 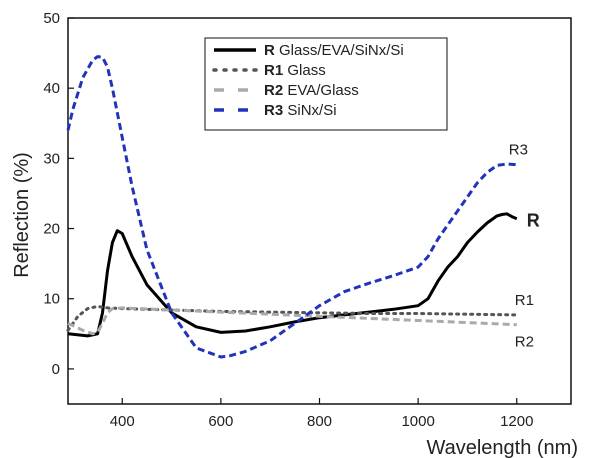 I want to click on legend-entry-r1: R1 Glass, so click(x=295, y=70).